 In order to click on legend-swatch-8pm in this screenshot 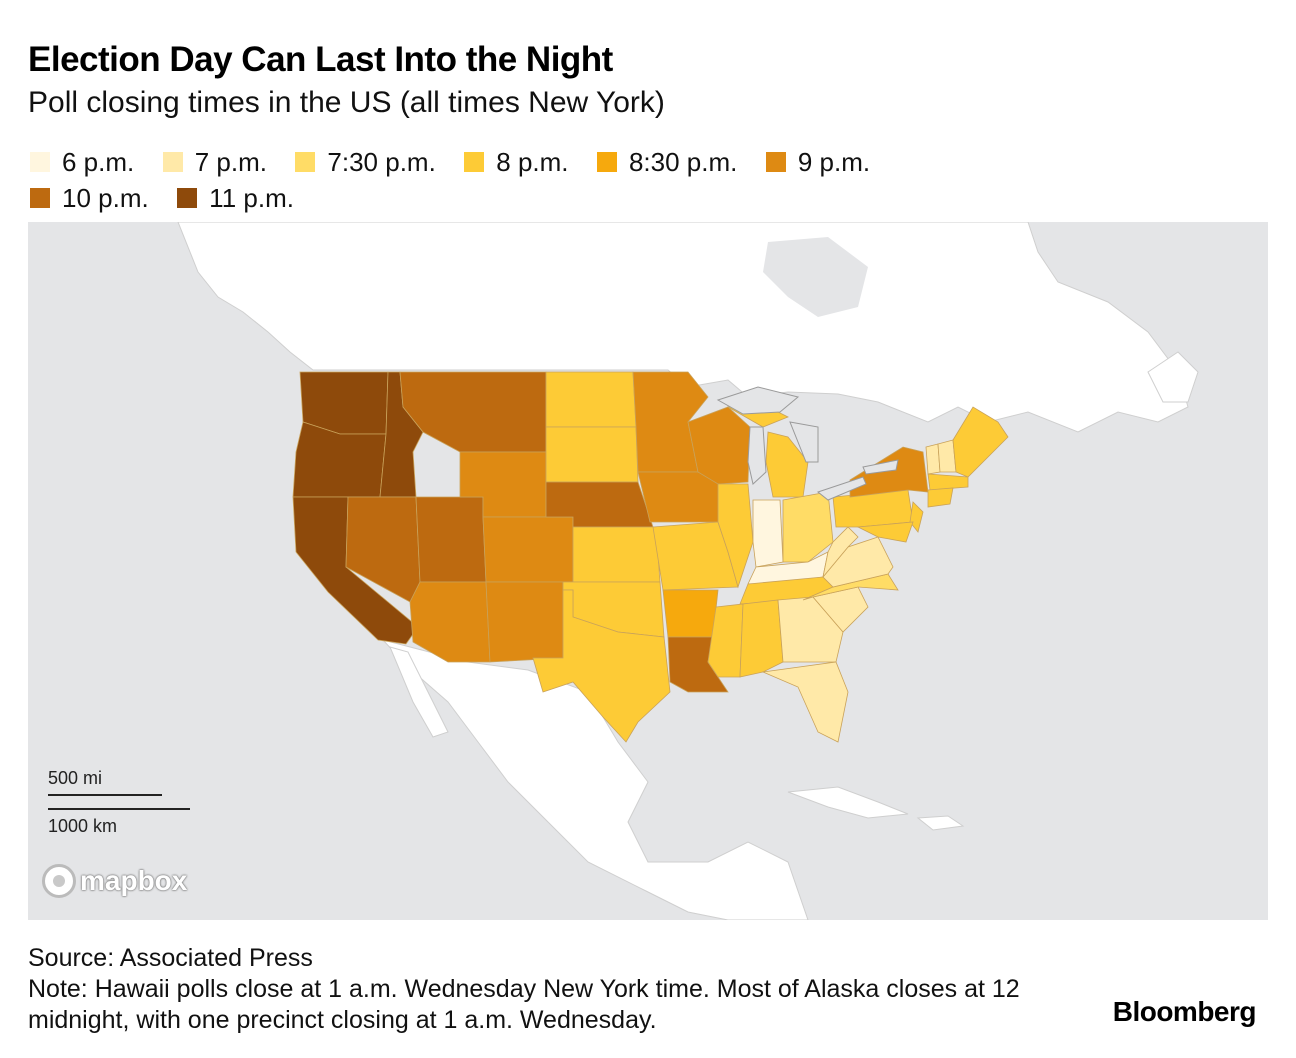, I will do `click(474, 162)`.